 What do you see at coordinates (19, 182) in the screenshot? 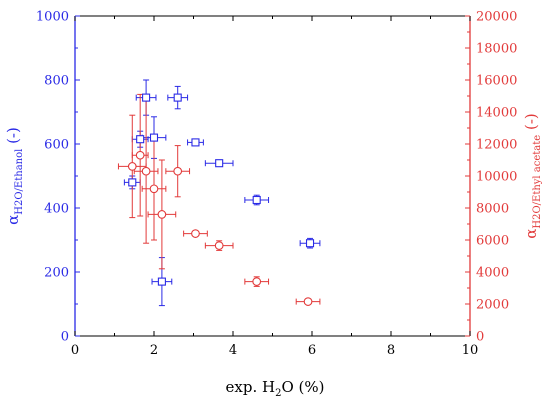
I see `left-y-axis-title-sub: H2O/Ethanol` at bounding box center [19, 182].